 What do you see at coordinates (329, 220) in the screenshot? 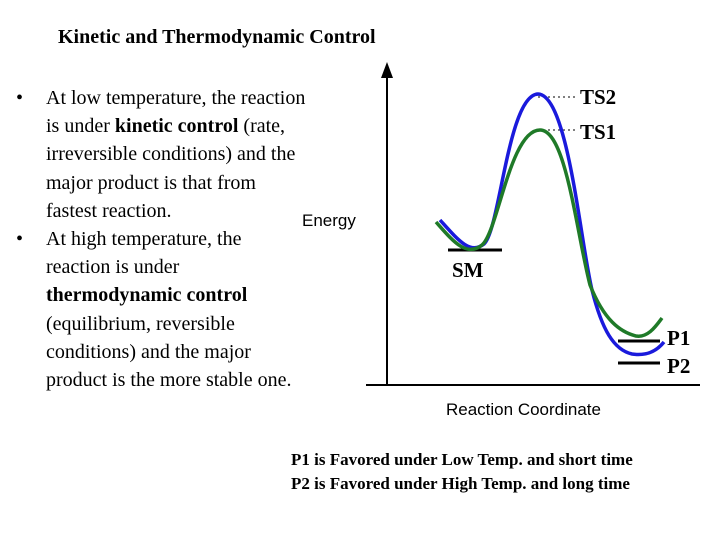
I see `energy-axis-label: Energy` at bounding box center [329, 220].